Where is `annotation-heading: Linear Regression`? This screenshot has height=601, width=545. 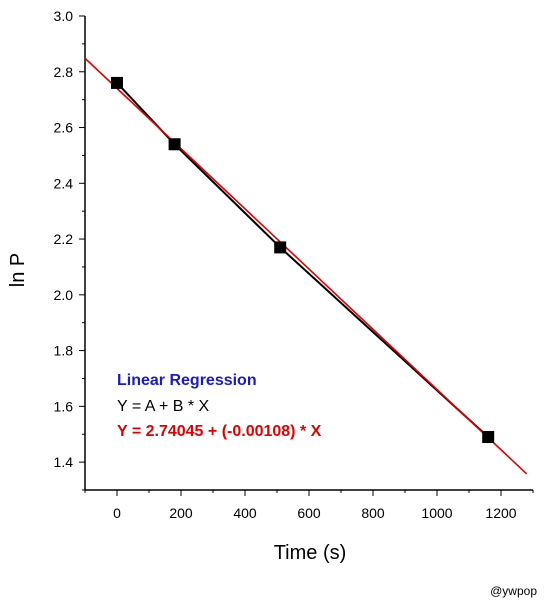
annotation-heading: Linear Regression is located at coordinates (187, 380).